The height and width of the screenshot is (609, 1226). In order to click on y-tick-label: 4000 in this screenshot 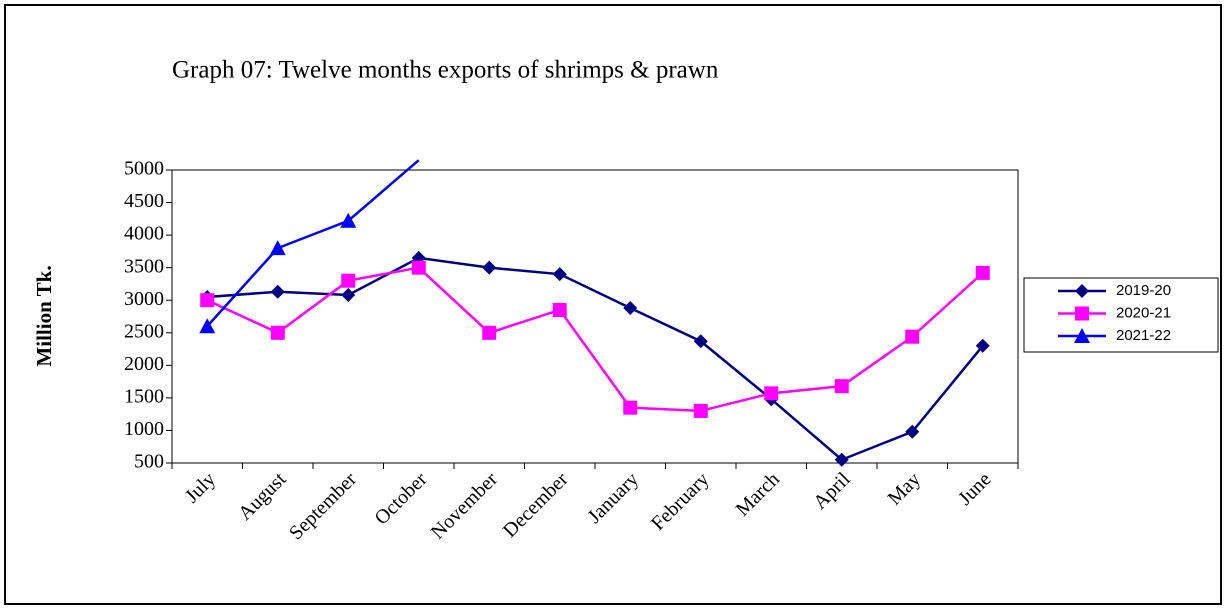, I will do `click(144, 234)`.